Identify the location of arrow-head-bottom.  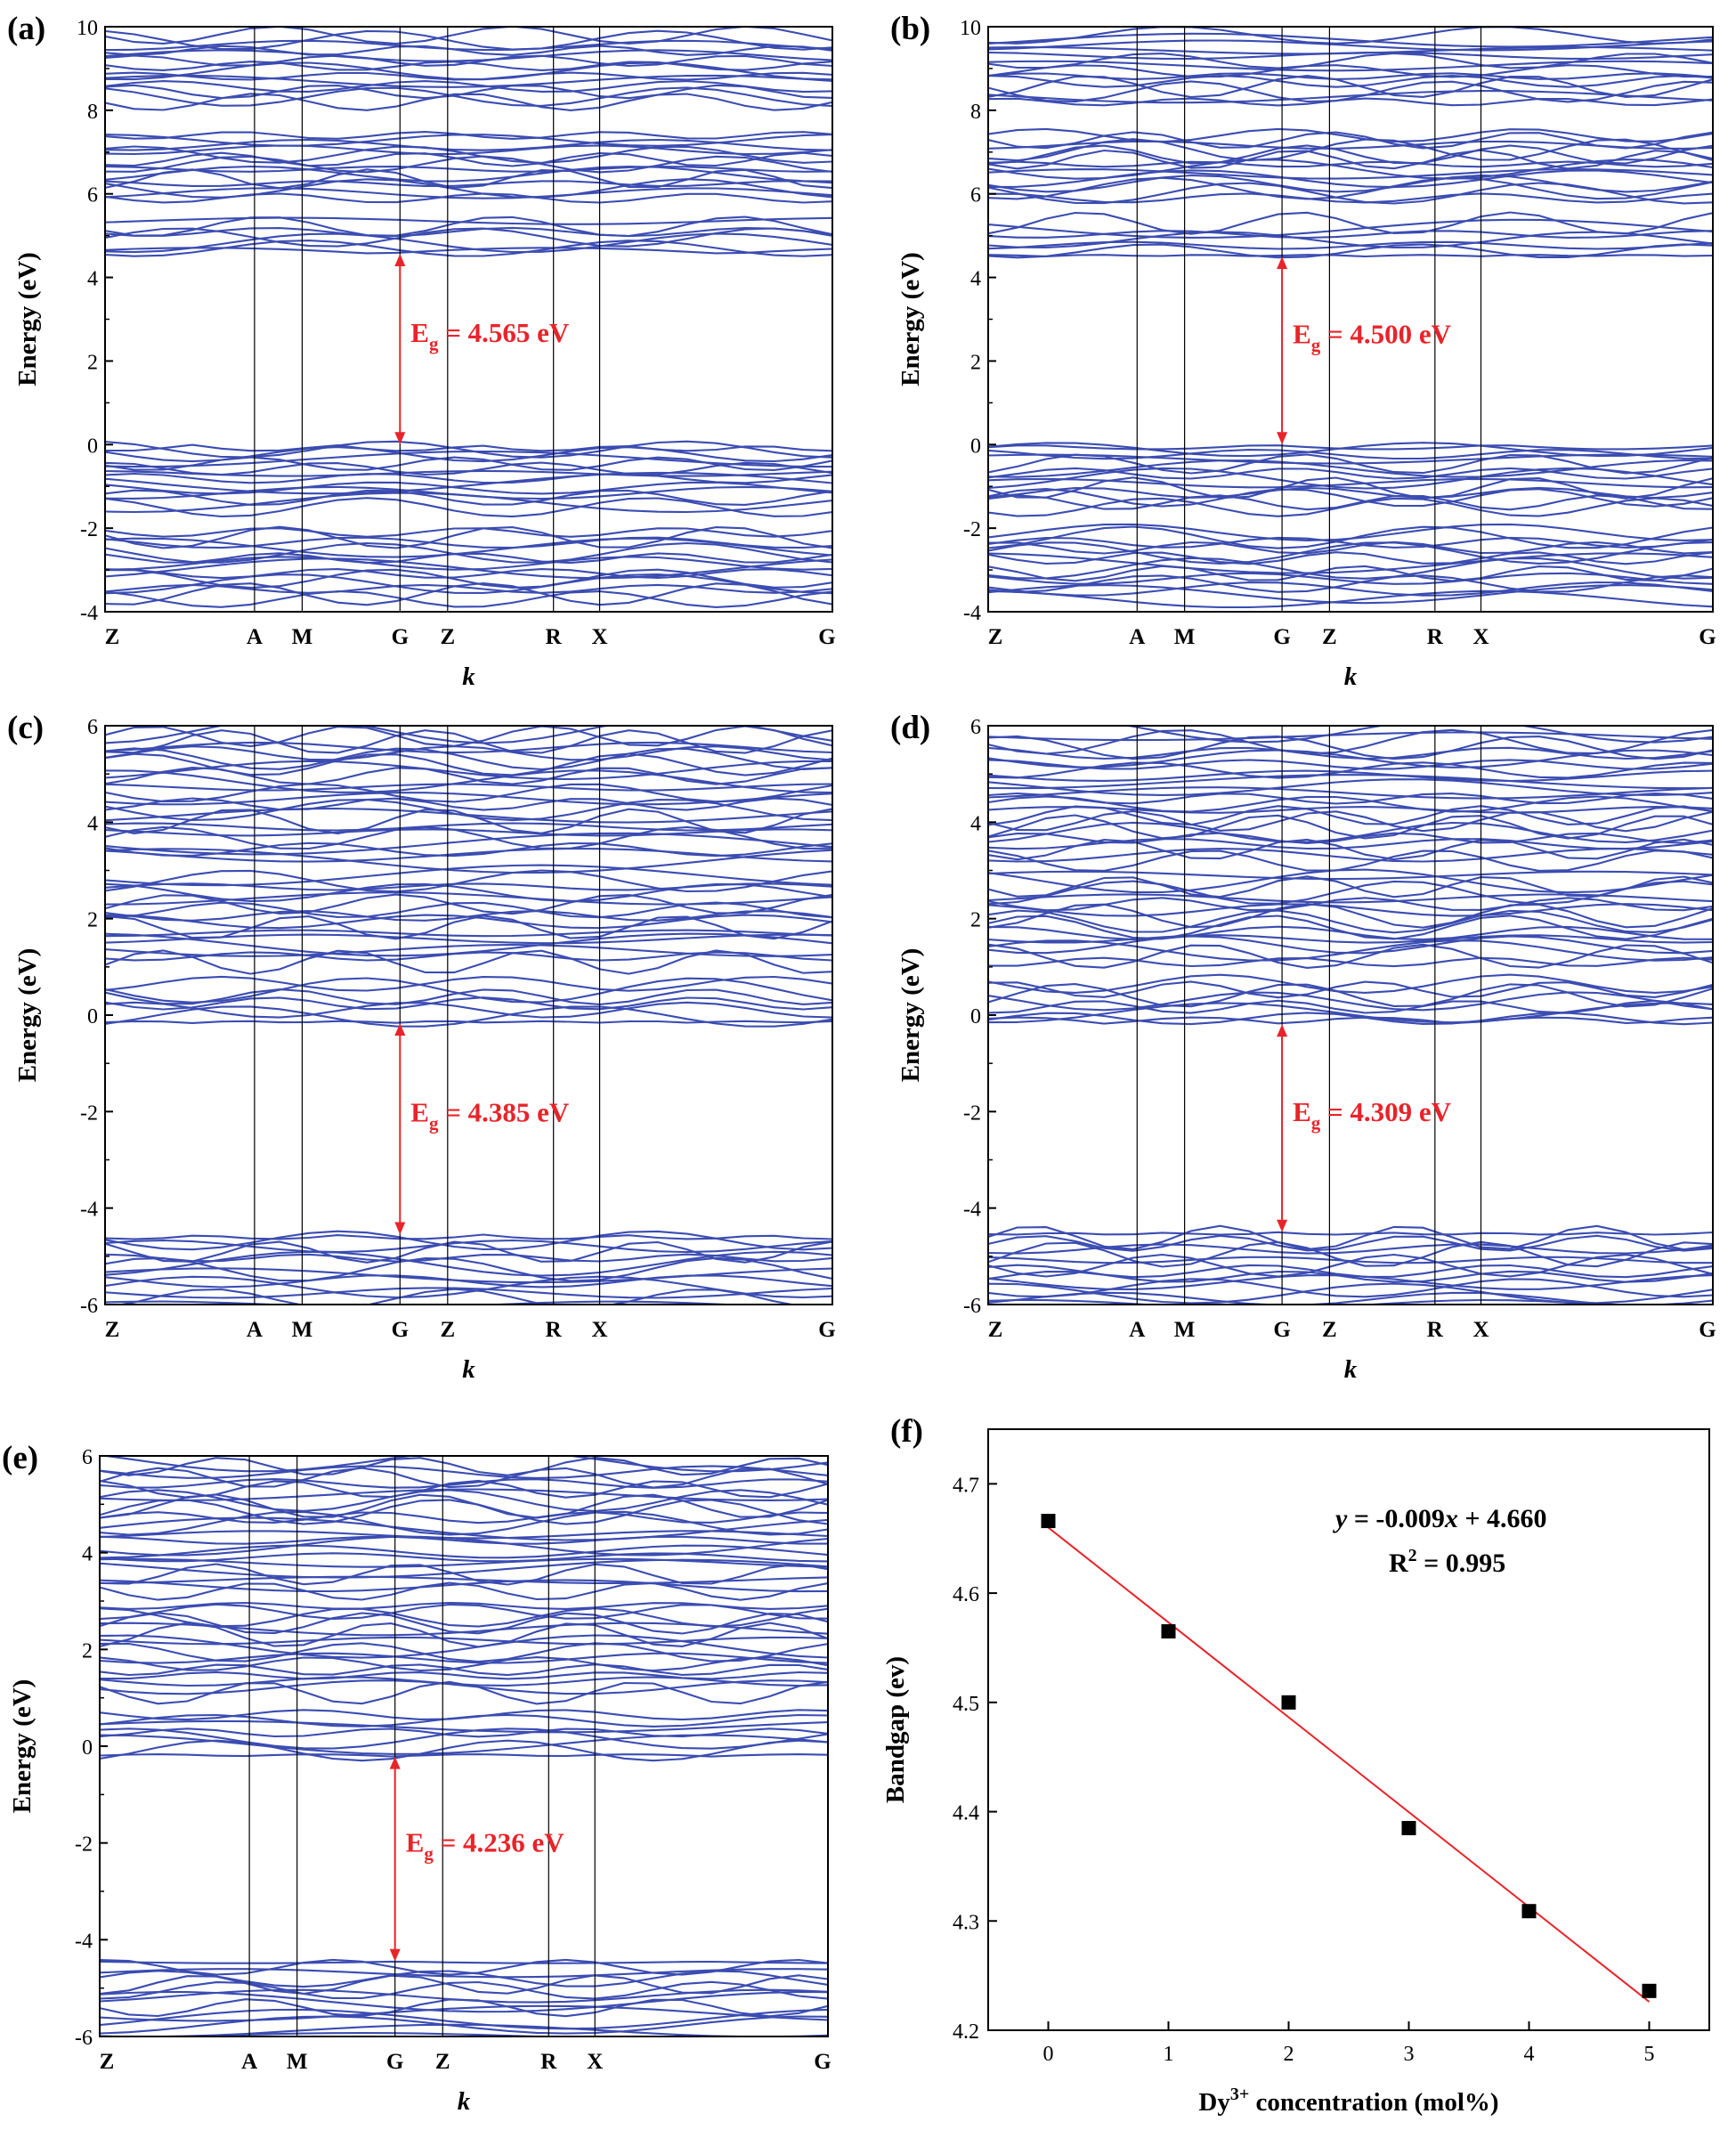
(1282, 438).